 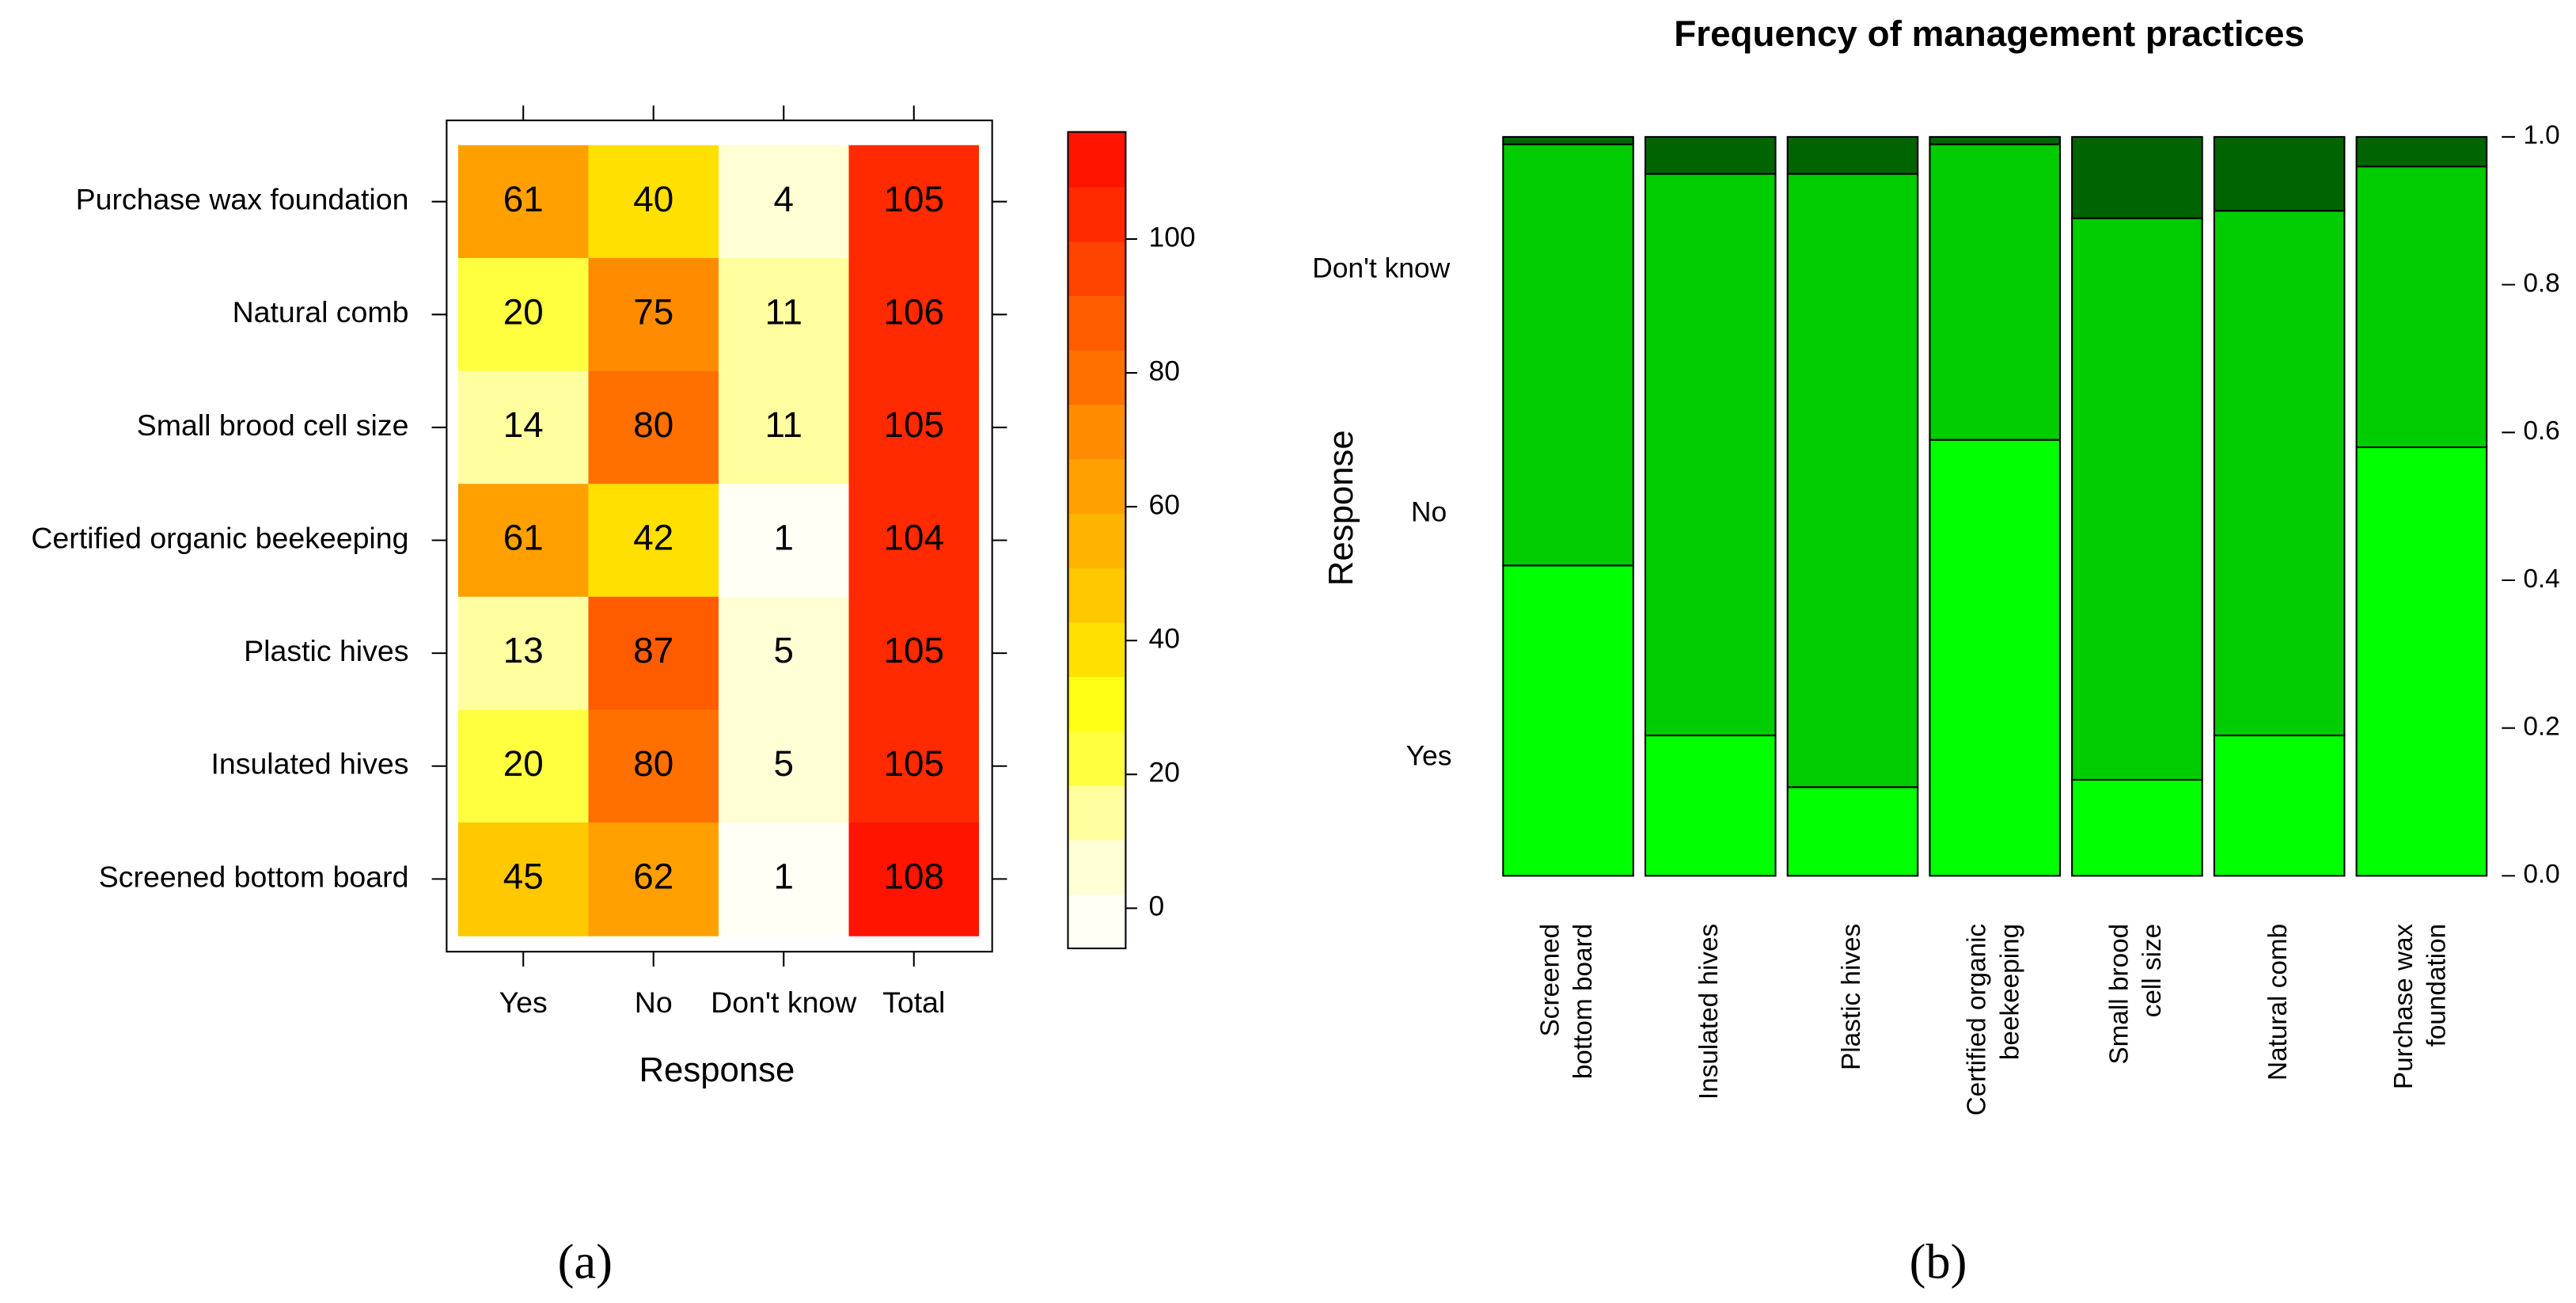 What do you see at coordinates (2541, 431) in the screenshot?
I see `y-tick-label: 0.6` at bounding box center [2541, 431].